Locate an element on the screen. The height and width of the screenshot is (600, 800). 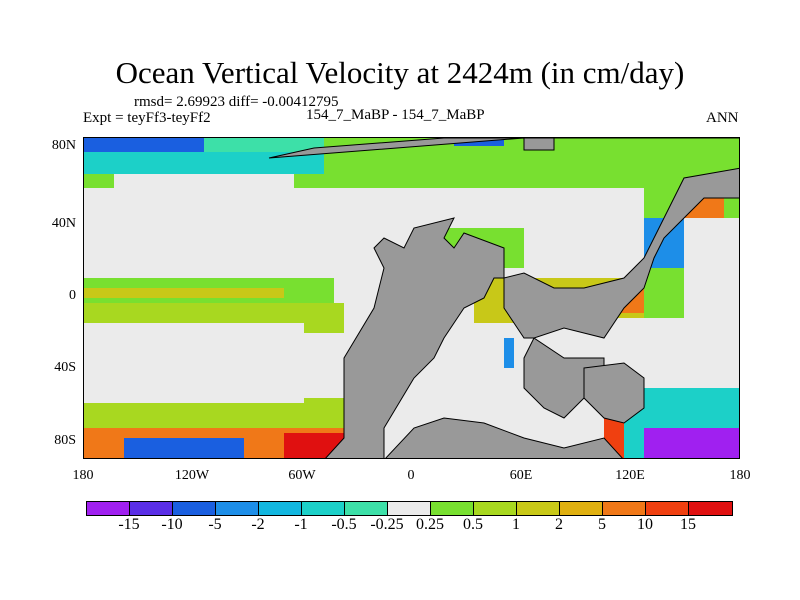
colorbar-tick-label: 1 is located at coordinates (516, 524).